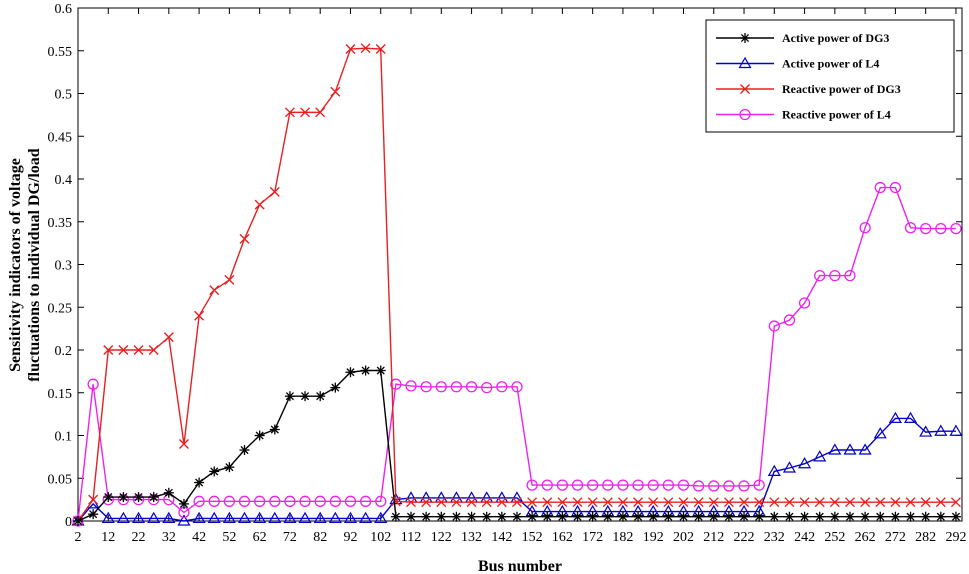  Describe the element at coordinates (830, 64) in the screenshot. I see `legend-label: Active power of L4` at that location.